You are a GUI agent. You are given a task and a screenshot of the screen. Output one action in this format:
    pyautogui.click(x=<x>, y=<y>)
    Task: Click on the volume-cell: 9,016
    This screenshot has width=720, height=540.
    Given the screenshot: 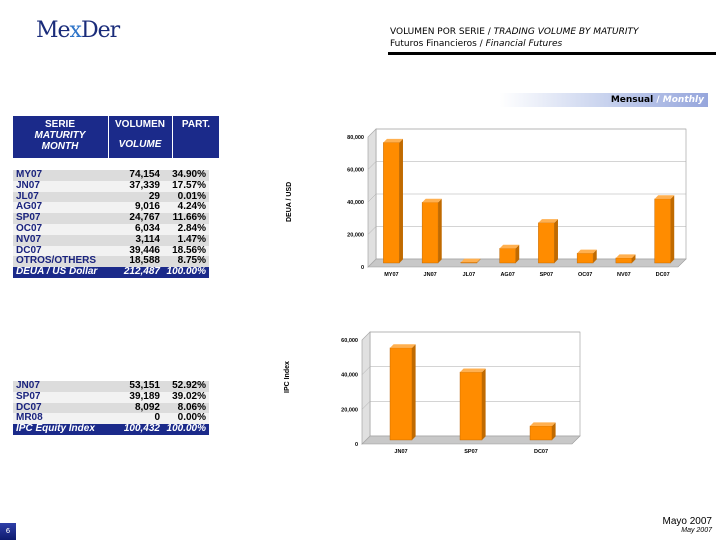 What is the action you would take?
    pyautogui.click(x=136, y=208)
    